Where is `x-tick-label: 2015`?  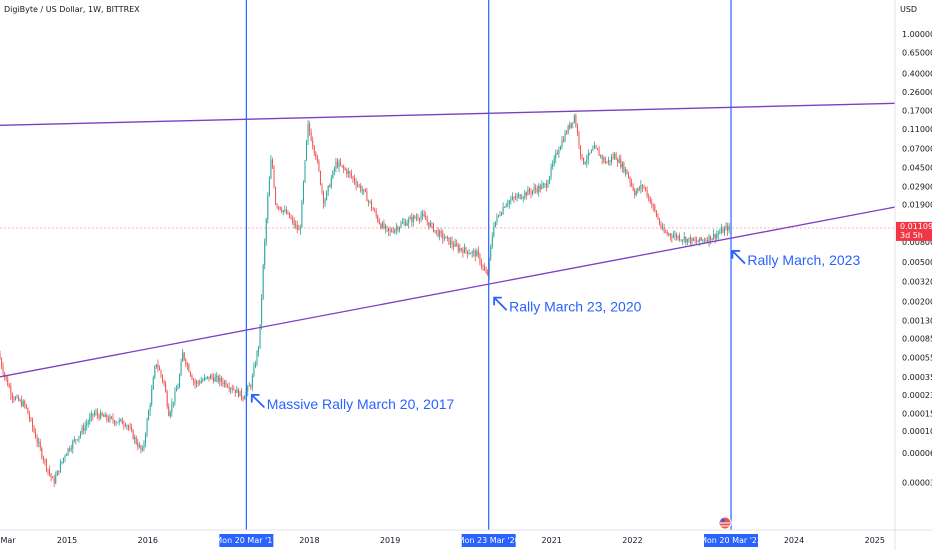
x-tick-label: 2015 is located at coordinates (67, 540).